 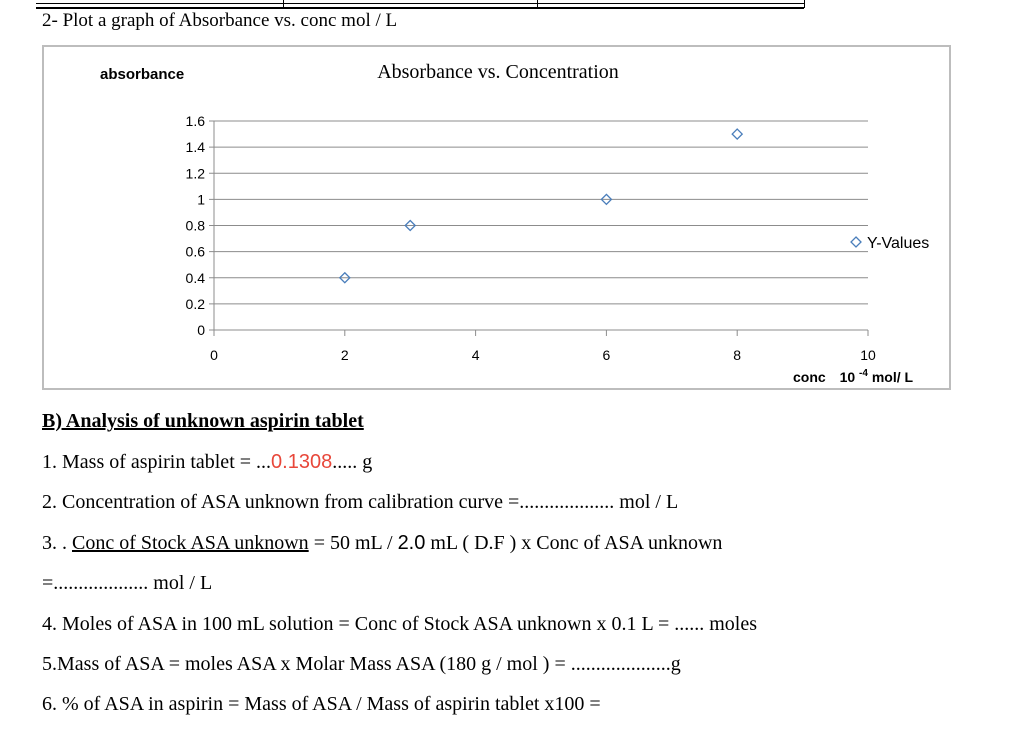 I want to click on x-axis-unit-tail: mol/ L, so click(x=893, y=377).